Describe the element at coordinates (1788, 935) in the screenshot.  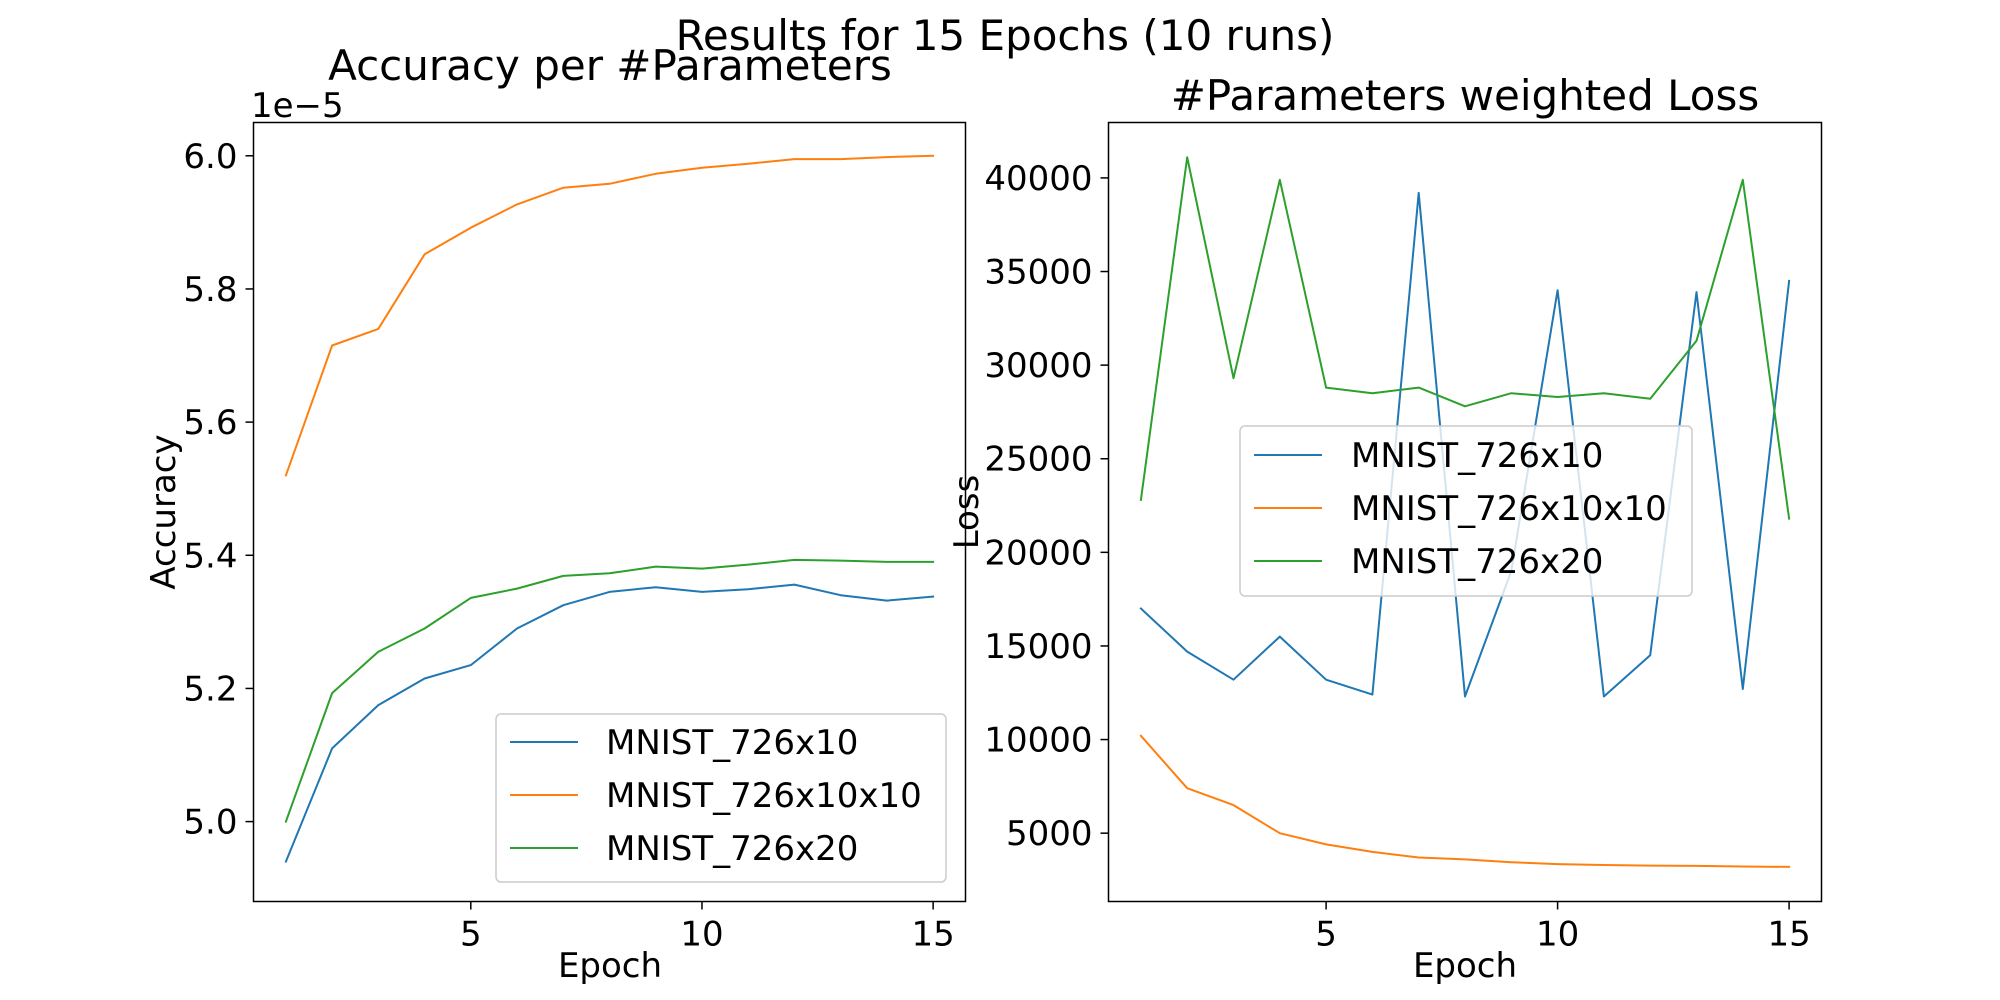
I see `loss-x-tick-label: 15` at that location.